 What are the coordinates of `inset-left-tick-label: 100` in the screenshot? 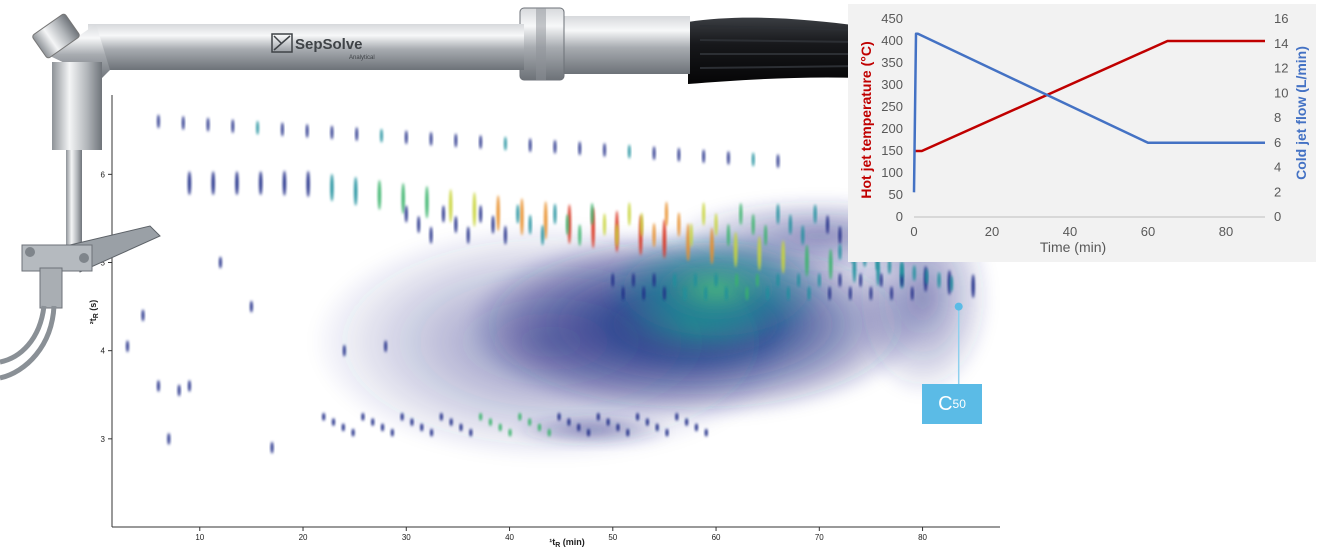 It's located at (892, 172).